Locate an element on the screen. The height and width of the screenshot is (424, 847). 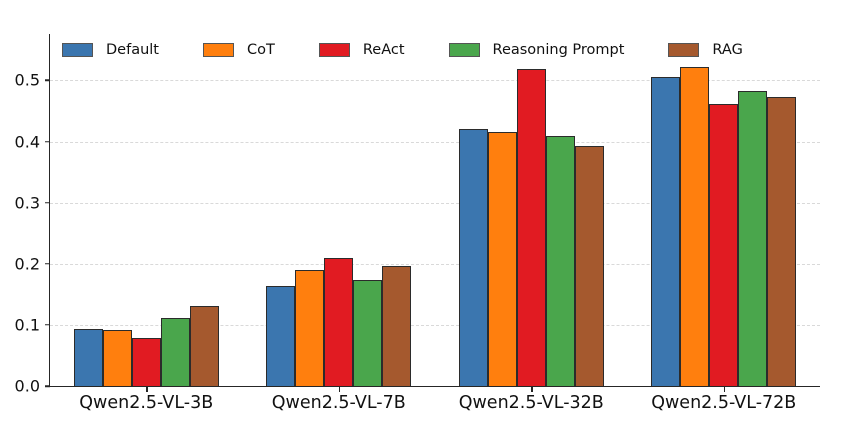
legend-label: Reasoning Prompt is located at coordinates (558, 50).